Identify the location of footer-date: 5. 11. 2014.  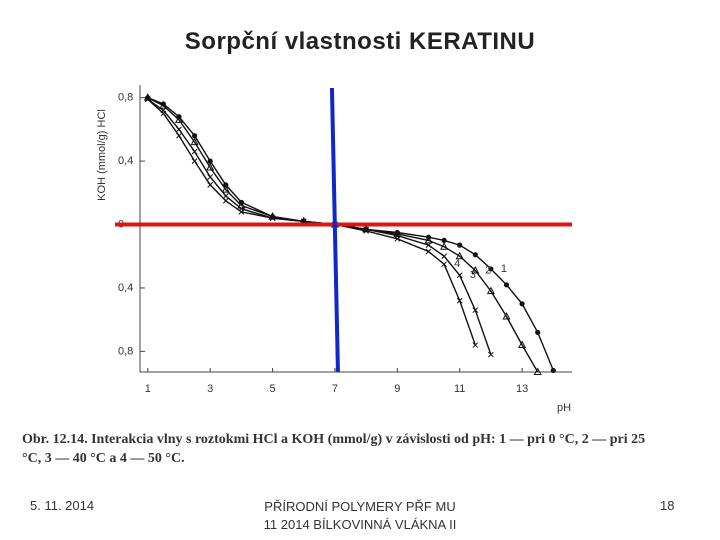
(62, 505).